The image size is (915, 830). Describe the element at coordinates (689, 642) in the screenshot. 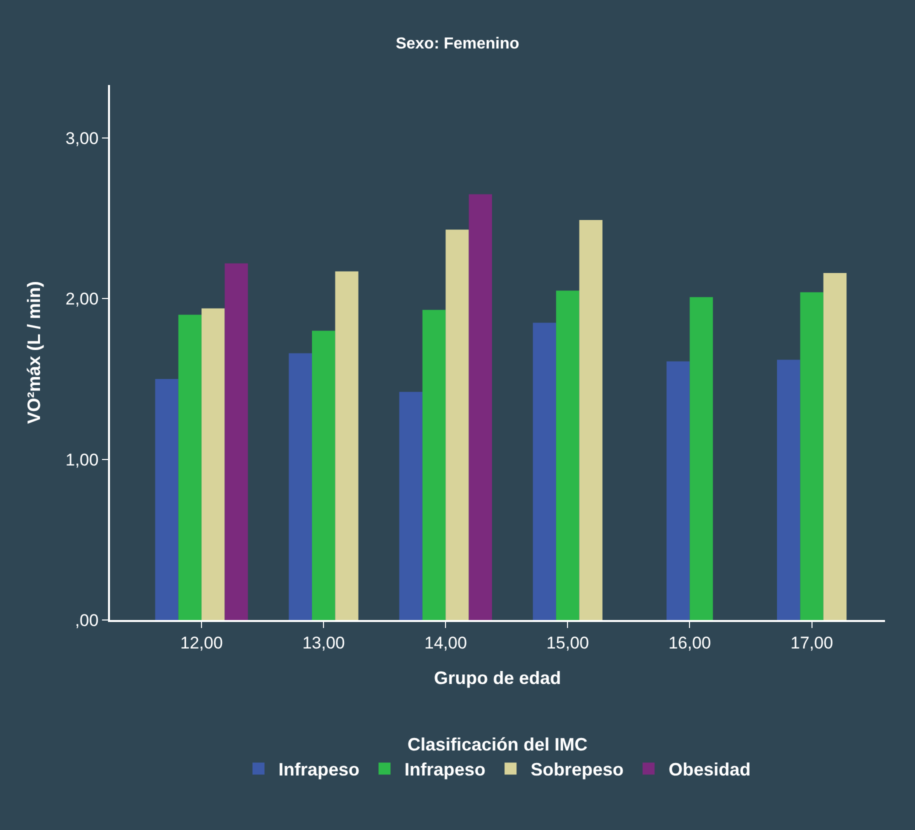

I see `x-tick-label: 16,00` at that location.